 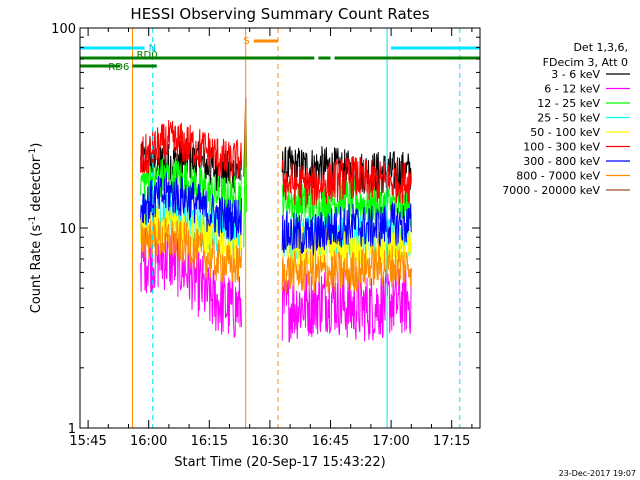 I want to click on y-axis-label: Count Rate (s-1 detector-1), so click(x=36, y=228).